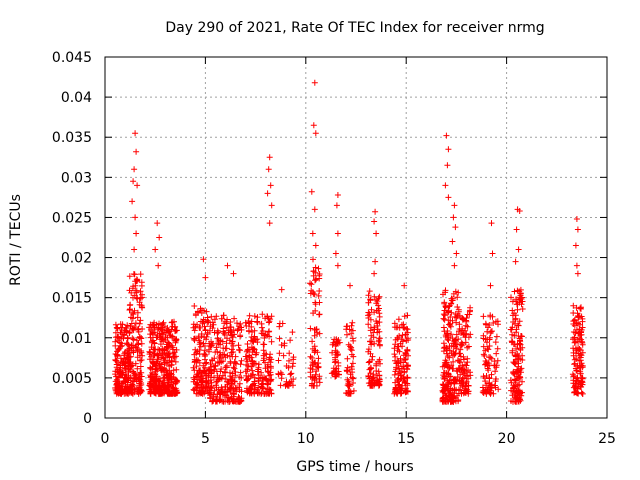  I want to click on x-tick-label: 0, so click(105, 439).